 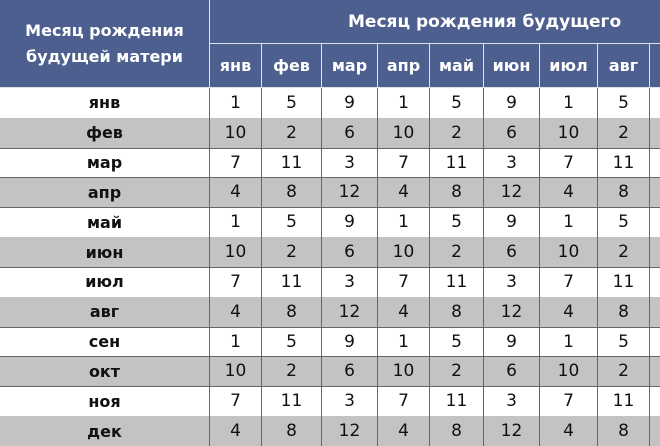 I want to click on row-label: май, so click(x=105, y=223).